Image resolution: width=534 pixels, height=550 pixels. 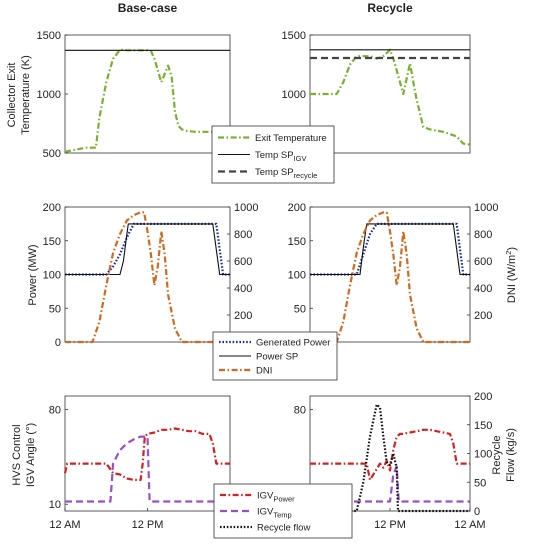 What do you see at coordinates (55, 505) in the screenshot?
I see `y-tick-label: 10` at bounding box center [55, 505].